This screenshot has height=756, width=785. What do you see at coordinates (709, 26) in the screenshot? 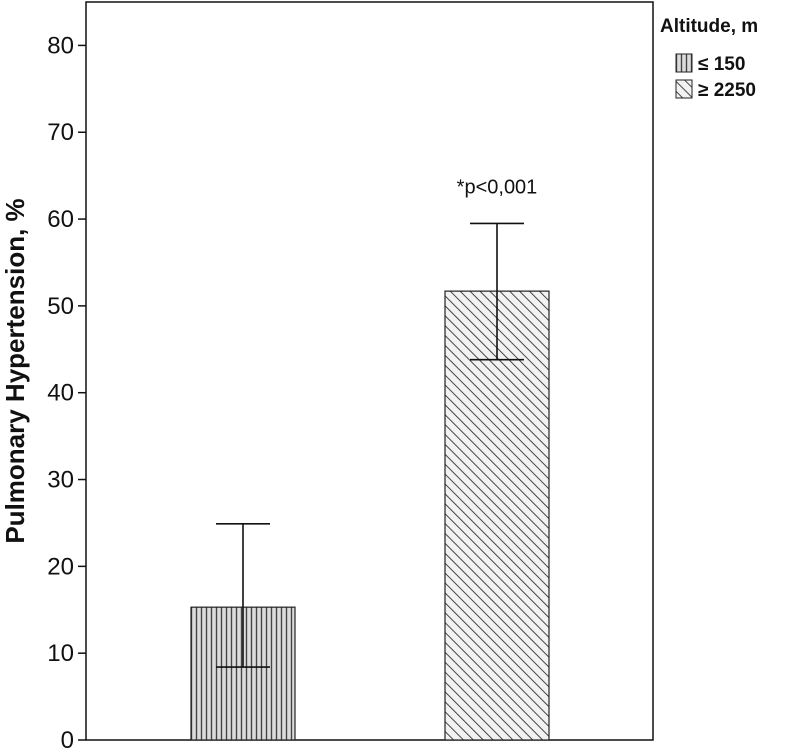
I see `legend-title: Altitude, m` at bounding box center [709, 26].